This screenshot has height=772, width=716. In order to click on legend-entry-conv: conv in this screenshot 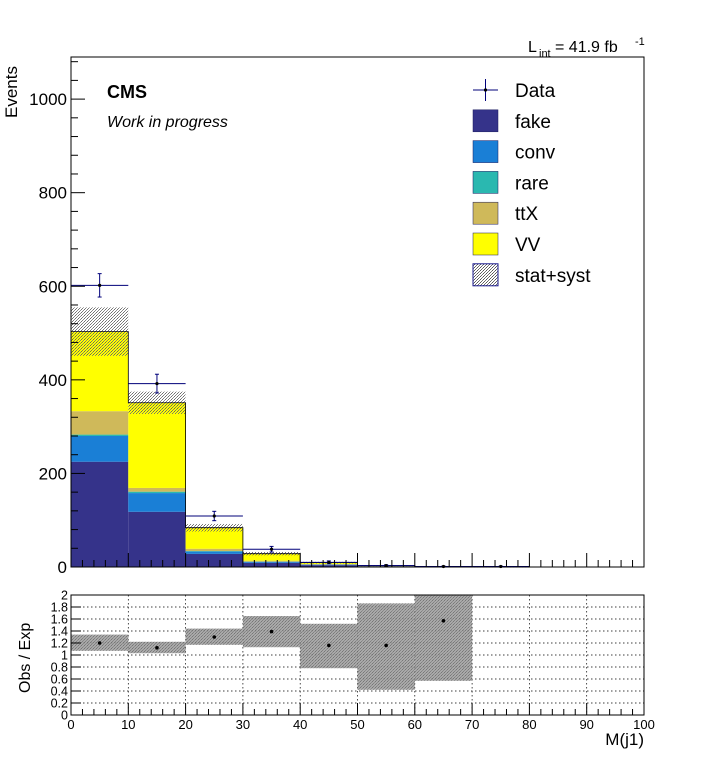, I will do `click(514, 152)`.